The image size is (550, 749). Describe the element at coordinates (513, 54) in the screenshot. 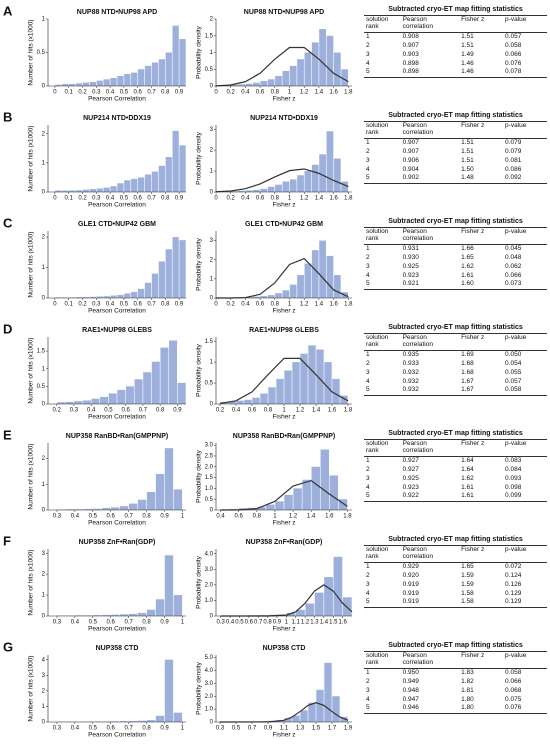

I see `table-cell: 0.066` at that location.